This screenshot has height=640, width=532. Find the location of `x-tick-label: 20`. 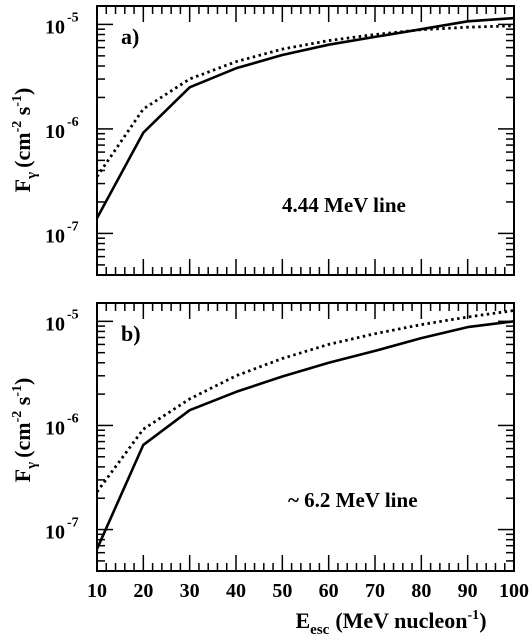

x-tick-label: 20 is located at coordinates (143, 591).